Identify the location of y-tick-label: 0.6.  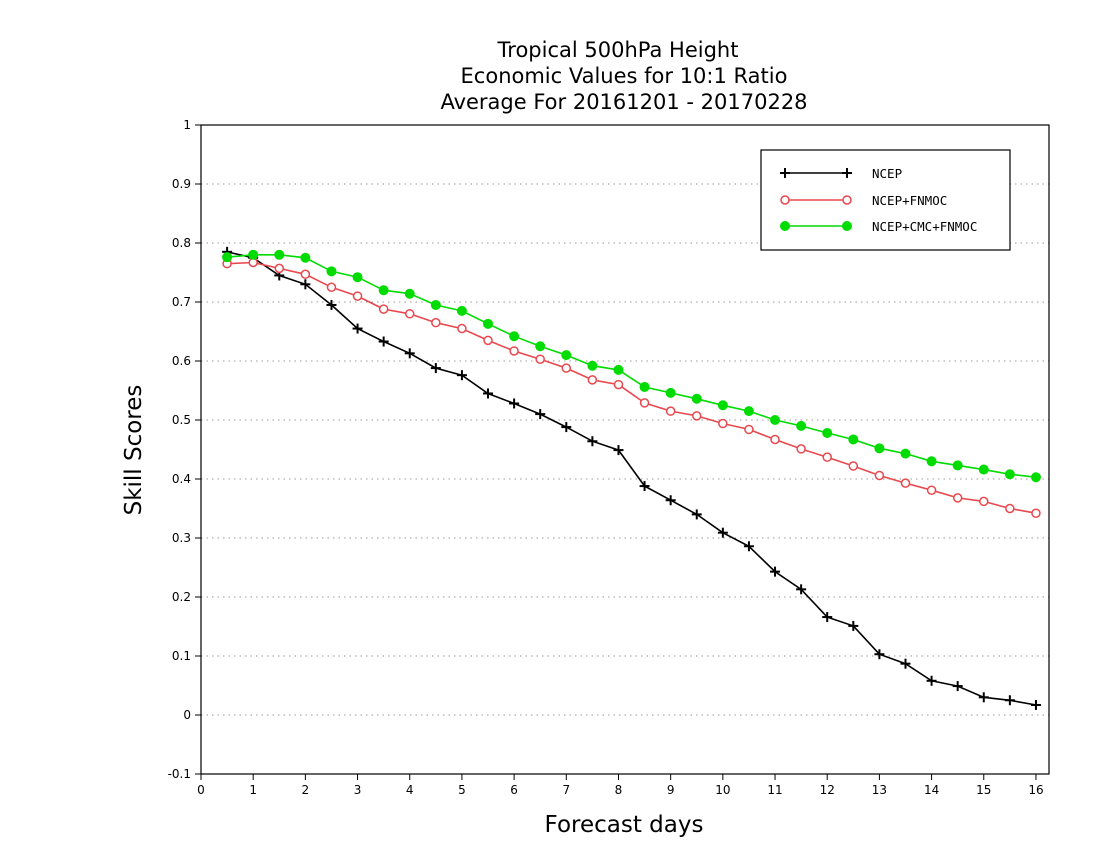
(181, 361).